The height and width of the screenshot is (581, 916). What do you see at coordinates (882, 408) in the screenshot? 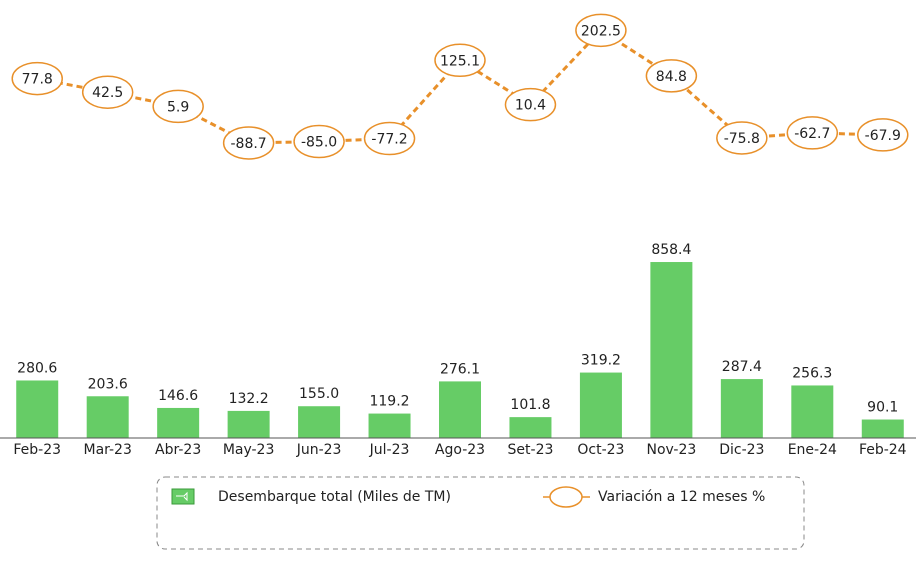
I see `data-label: 90.1` at bounding box center [882, 408].